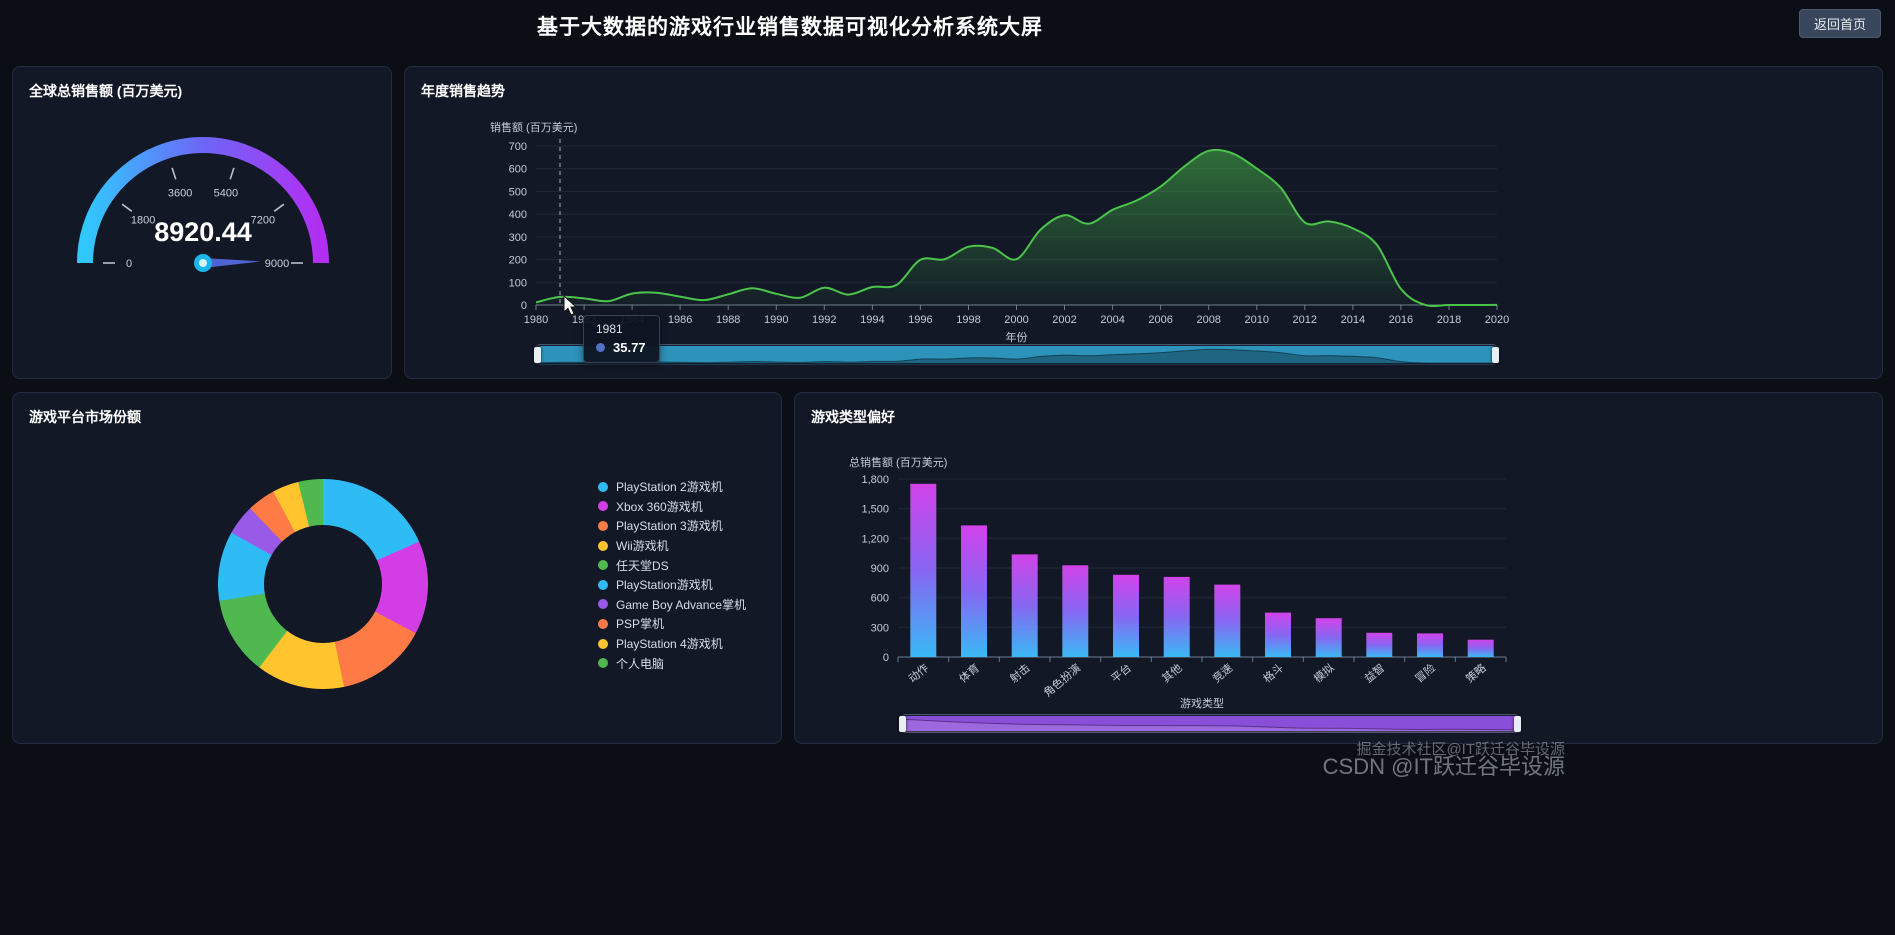 The image size is (1895, 935). Describe the element at coordinates (600, 347) in the screenshot. I see `tooltip-series-marker` at that location.